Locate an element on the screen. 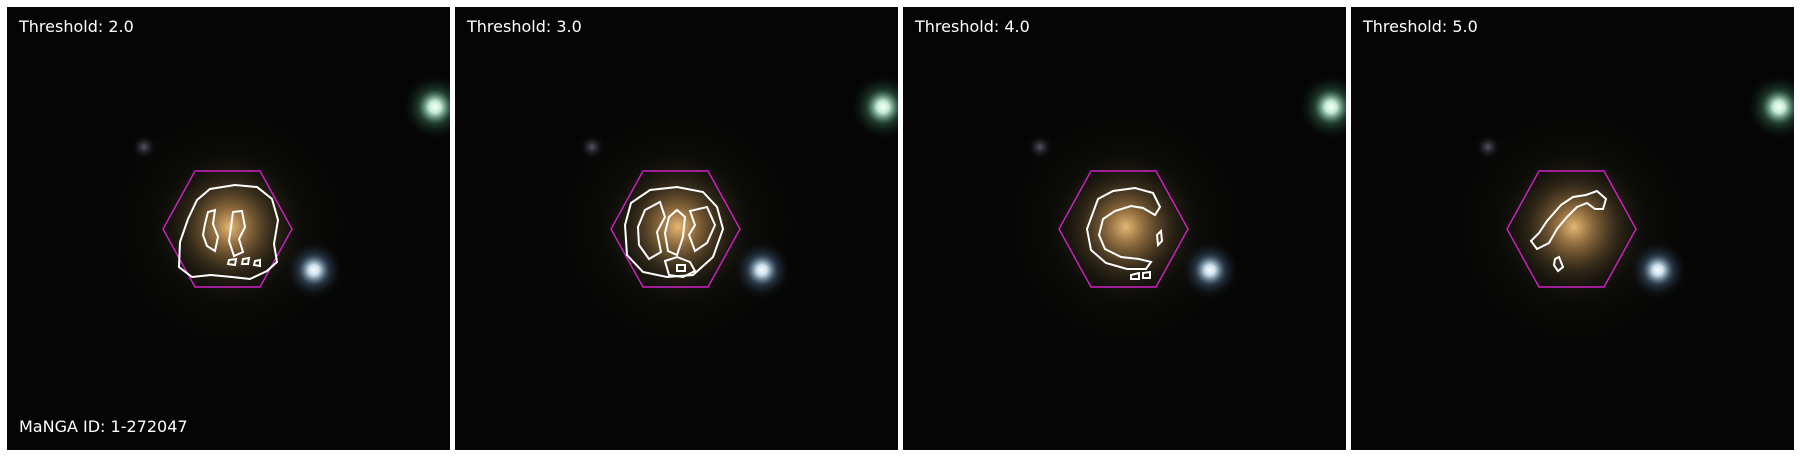 The width and height of the screenshot is (1800, 457). threshold-label: Threshold: 5.0 is located at coordinates (1420, 26).